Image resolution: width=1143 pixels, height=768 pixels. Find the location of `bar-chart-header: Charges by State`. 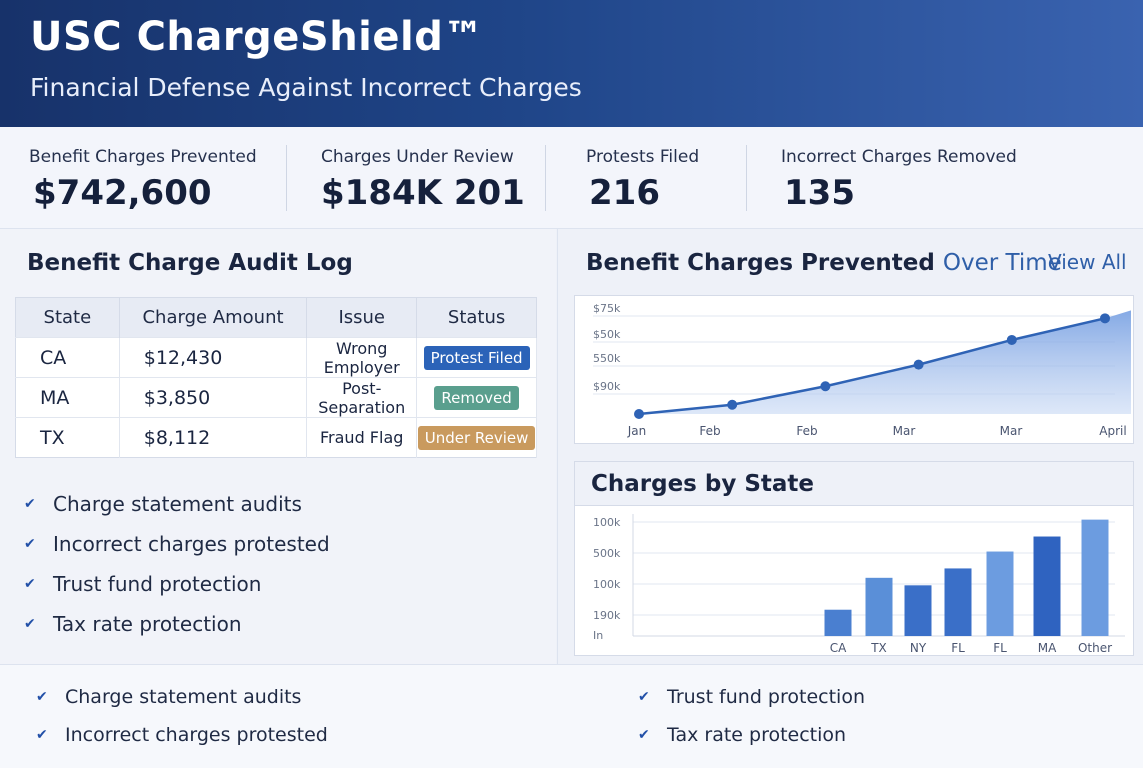

bar-chart-header: Charges by State is located at coordinates (854, 484).